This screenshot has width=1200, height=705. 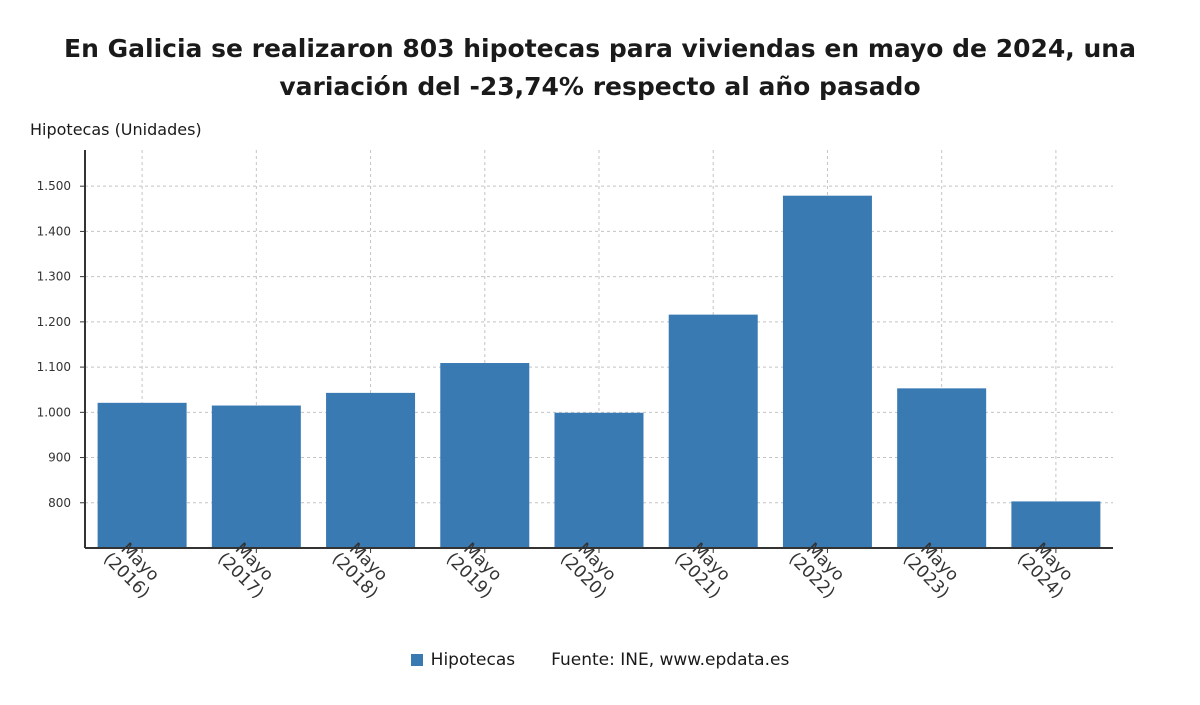 What do you see at coordinates (54, 412) in the screenshot?
I see `y-tick-label: 1.000` at bounding box center [54, 412].